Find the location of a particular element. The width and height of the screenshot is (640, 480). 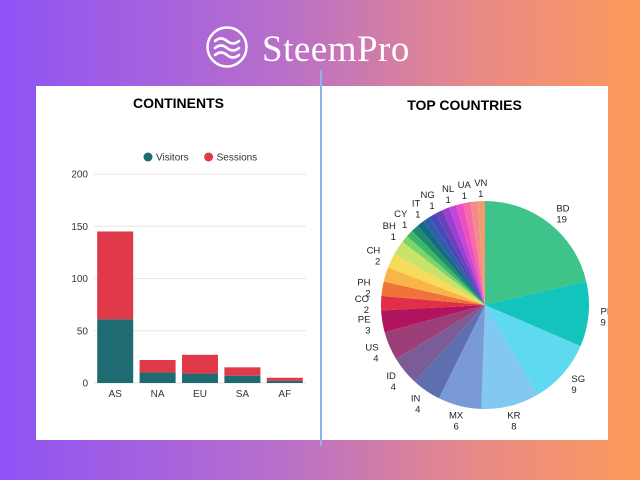

pie-label: CO 2 is located at coordinates (362, 305).